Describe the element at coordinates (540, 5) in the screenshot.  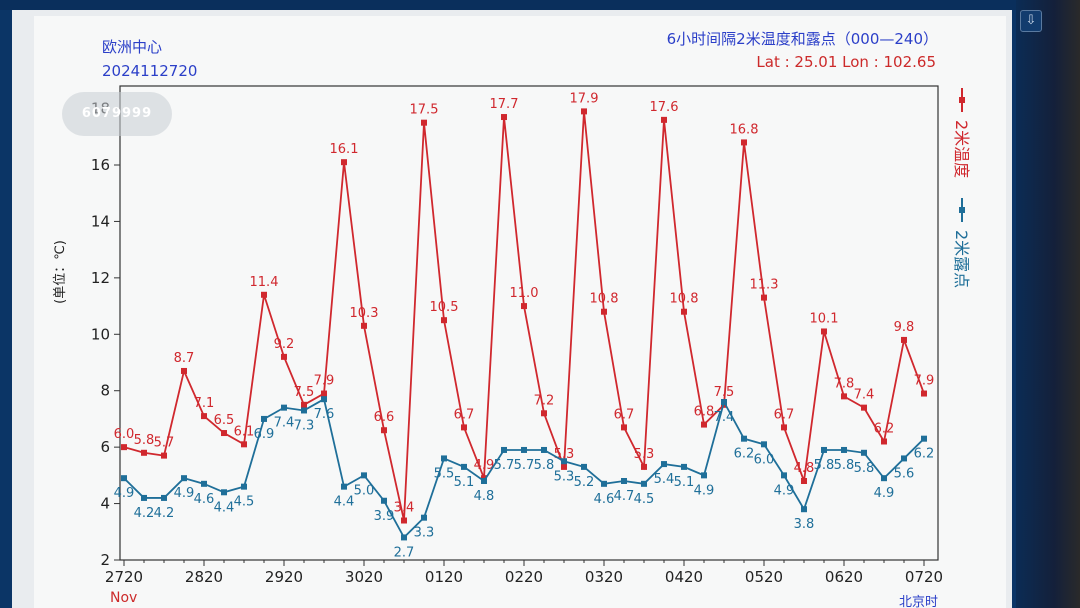
I see `top-strip` at that location.